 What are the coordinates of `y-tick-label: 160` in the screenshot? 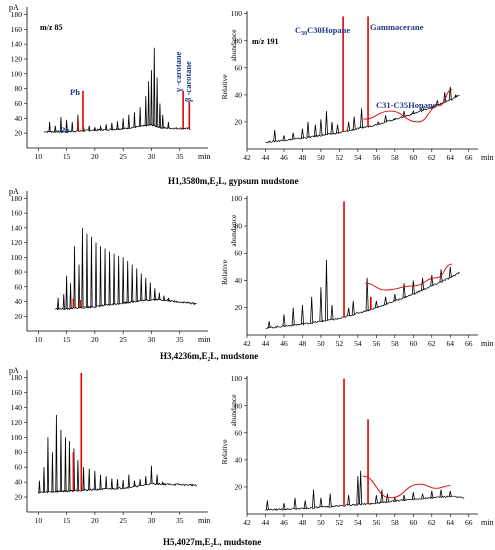 It's located at (17, 213).